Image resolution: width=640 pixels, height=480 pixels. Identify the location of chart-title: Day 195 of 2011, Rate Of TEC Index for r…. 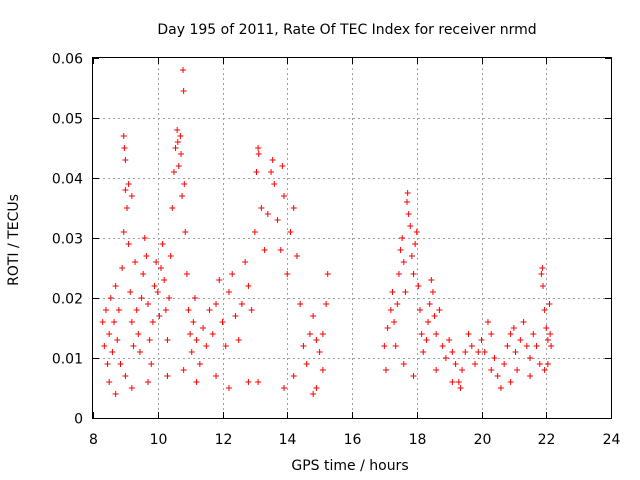
(346, 30).